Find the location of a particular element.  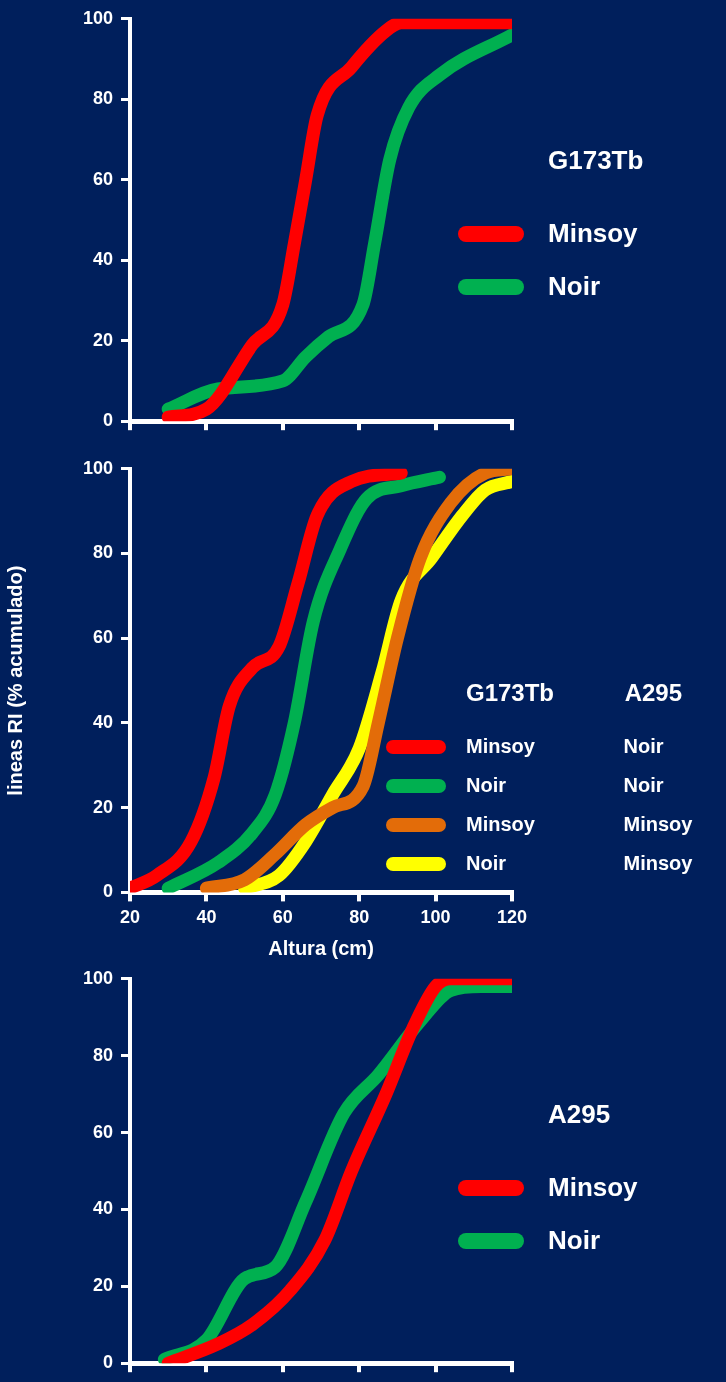

text: Minsoy Noir is located at coordinates (565, 746).